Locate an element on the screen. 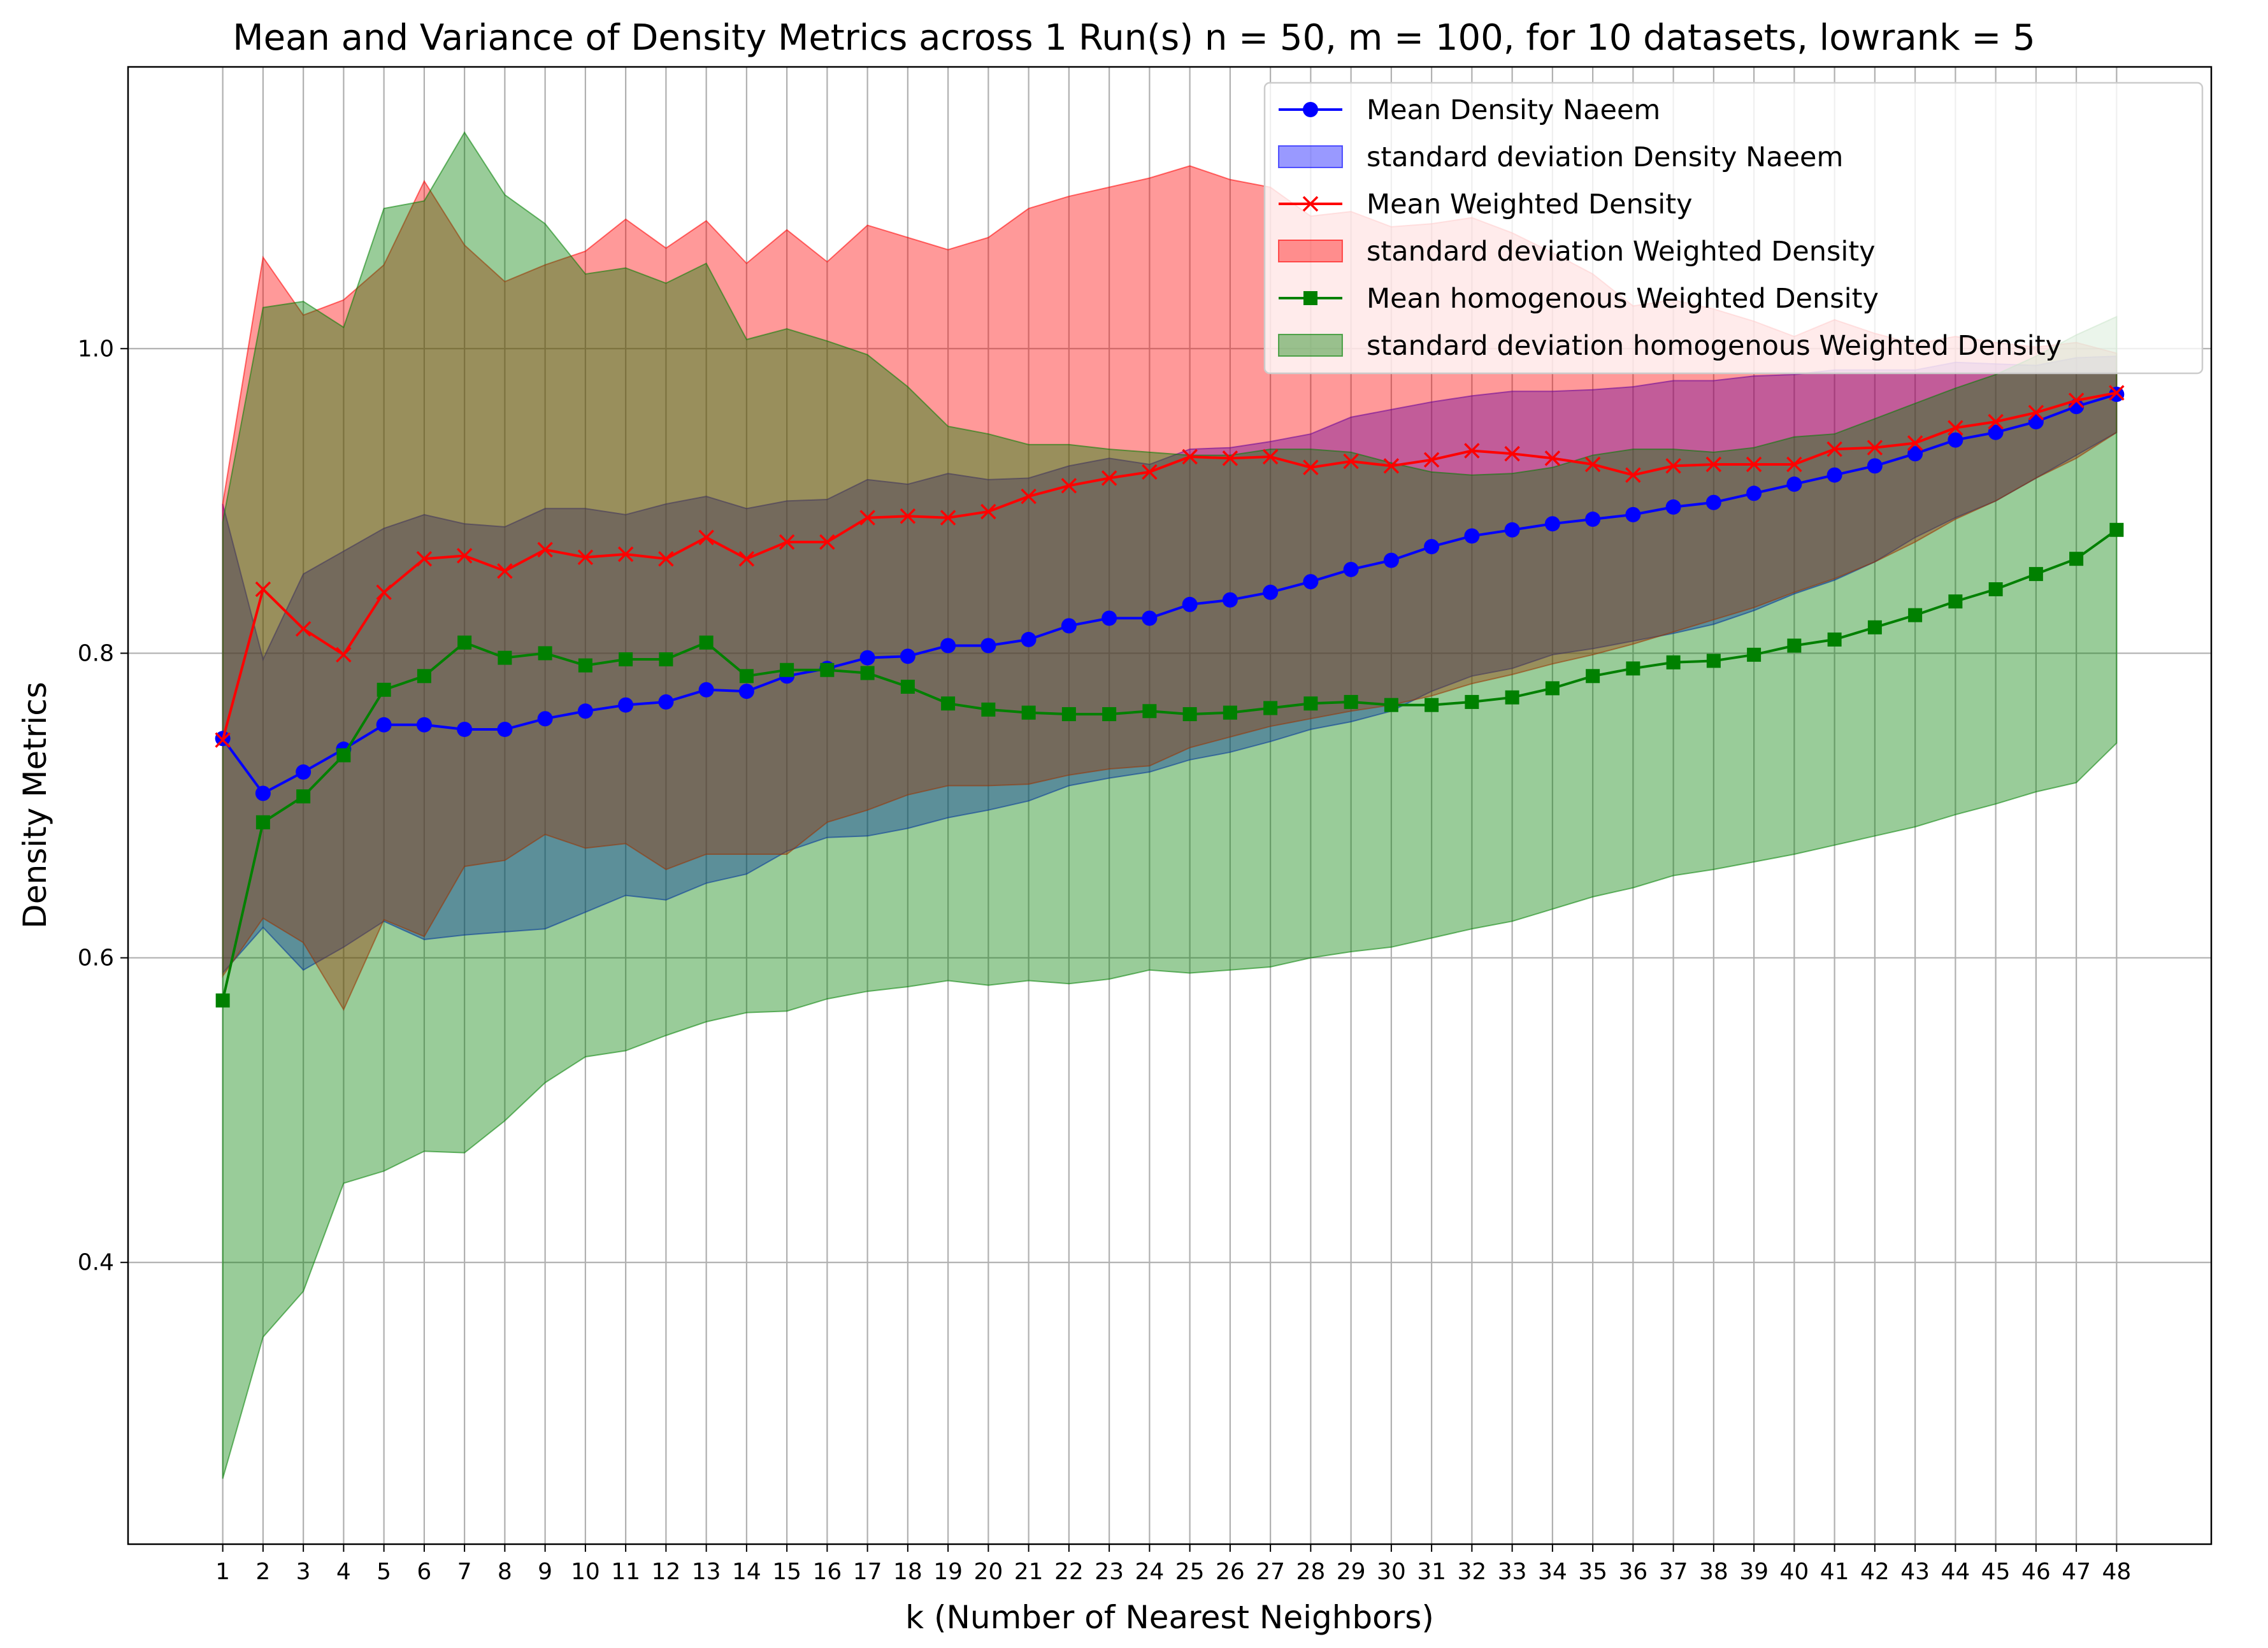 This screenshot has height=1648, width=2268. x-tick-label: 34 is located at coordinates (1552, 1572).